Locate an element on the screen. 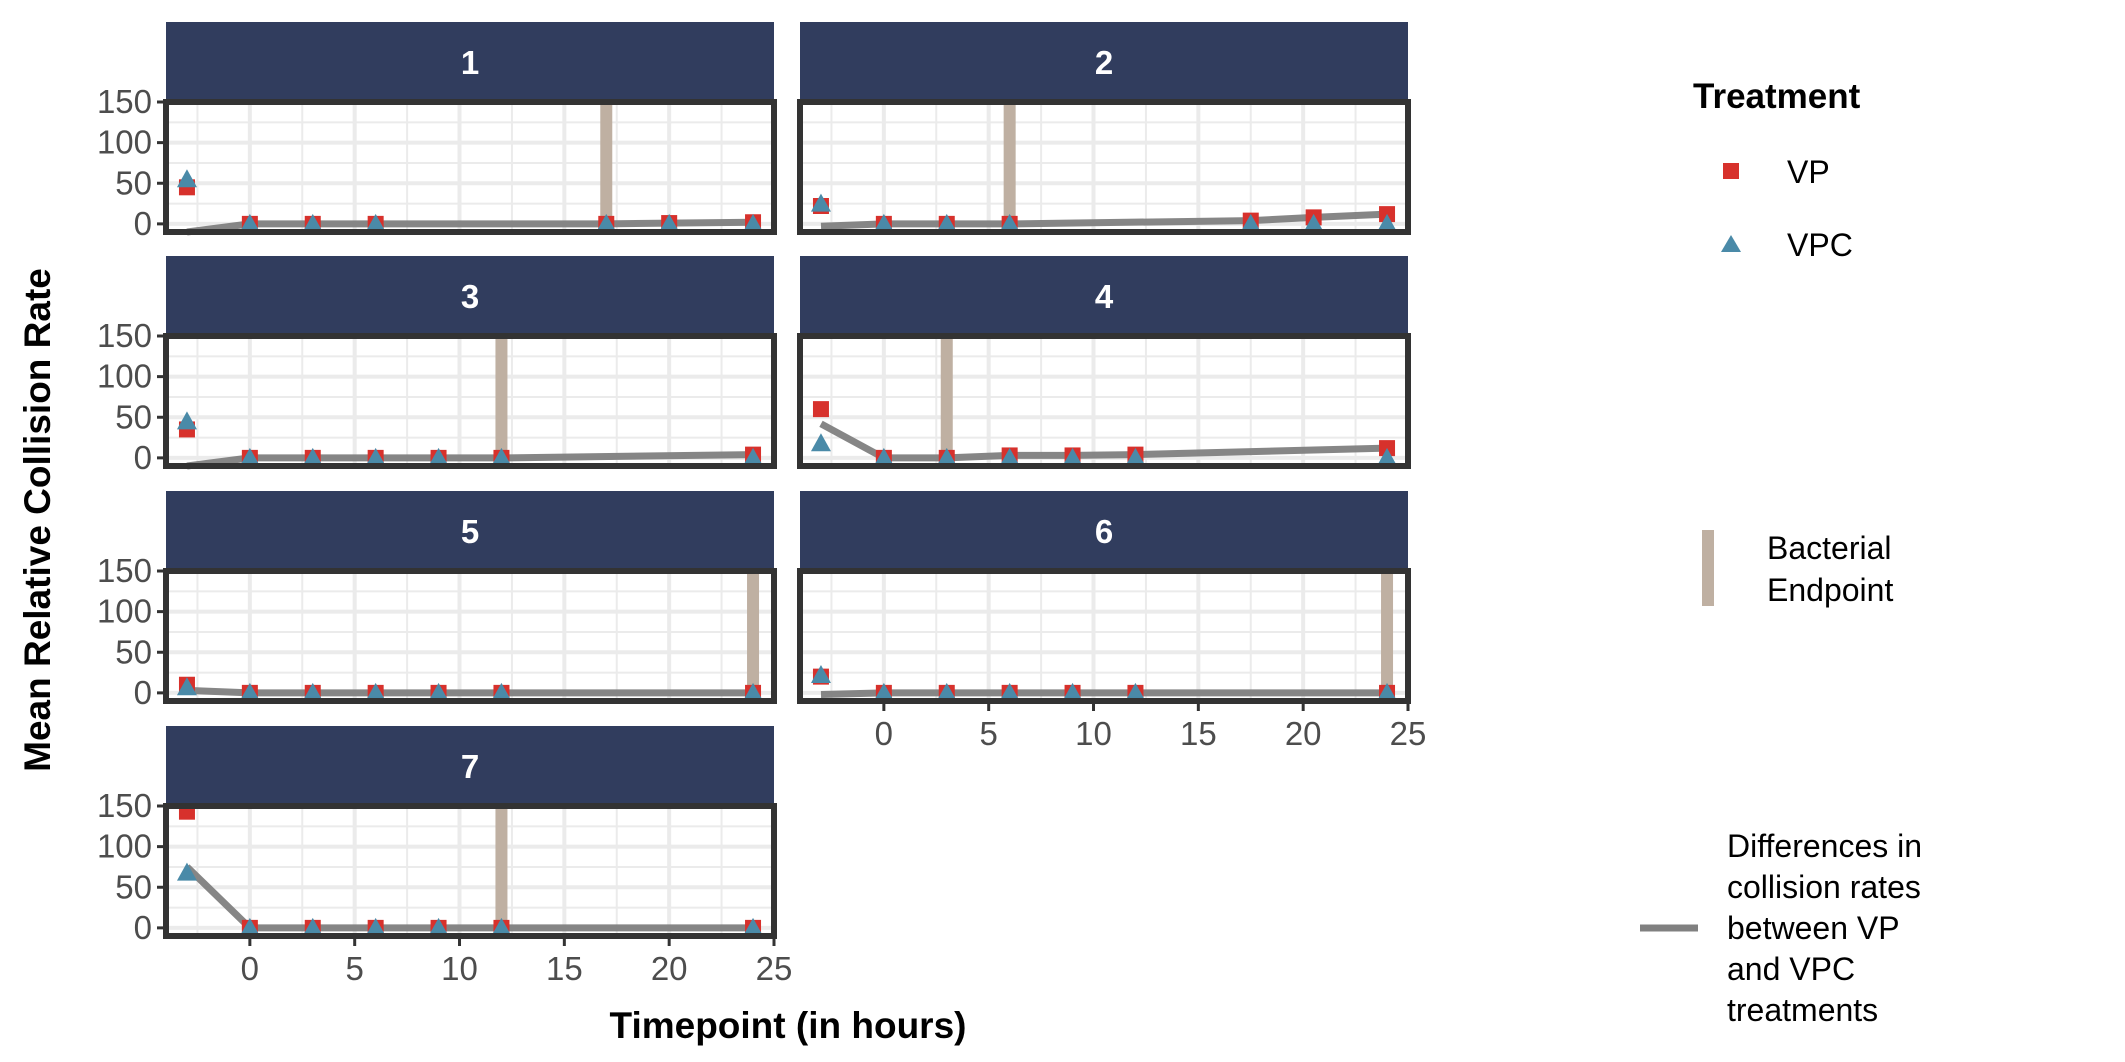  panel-3-border is located at coordinates (470, 401).